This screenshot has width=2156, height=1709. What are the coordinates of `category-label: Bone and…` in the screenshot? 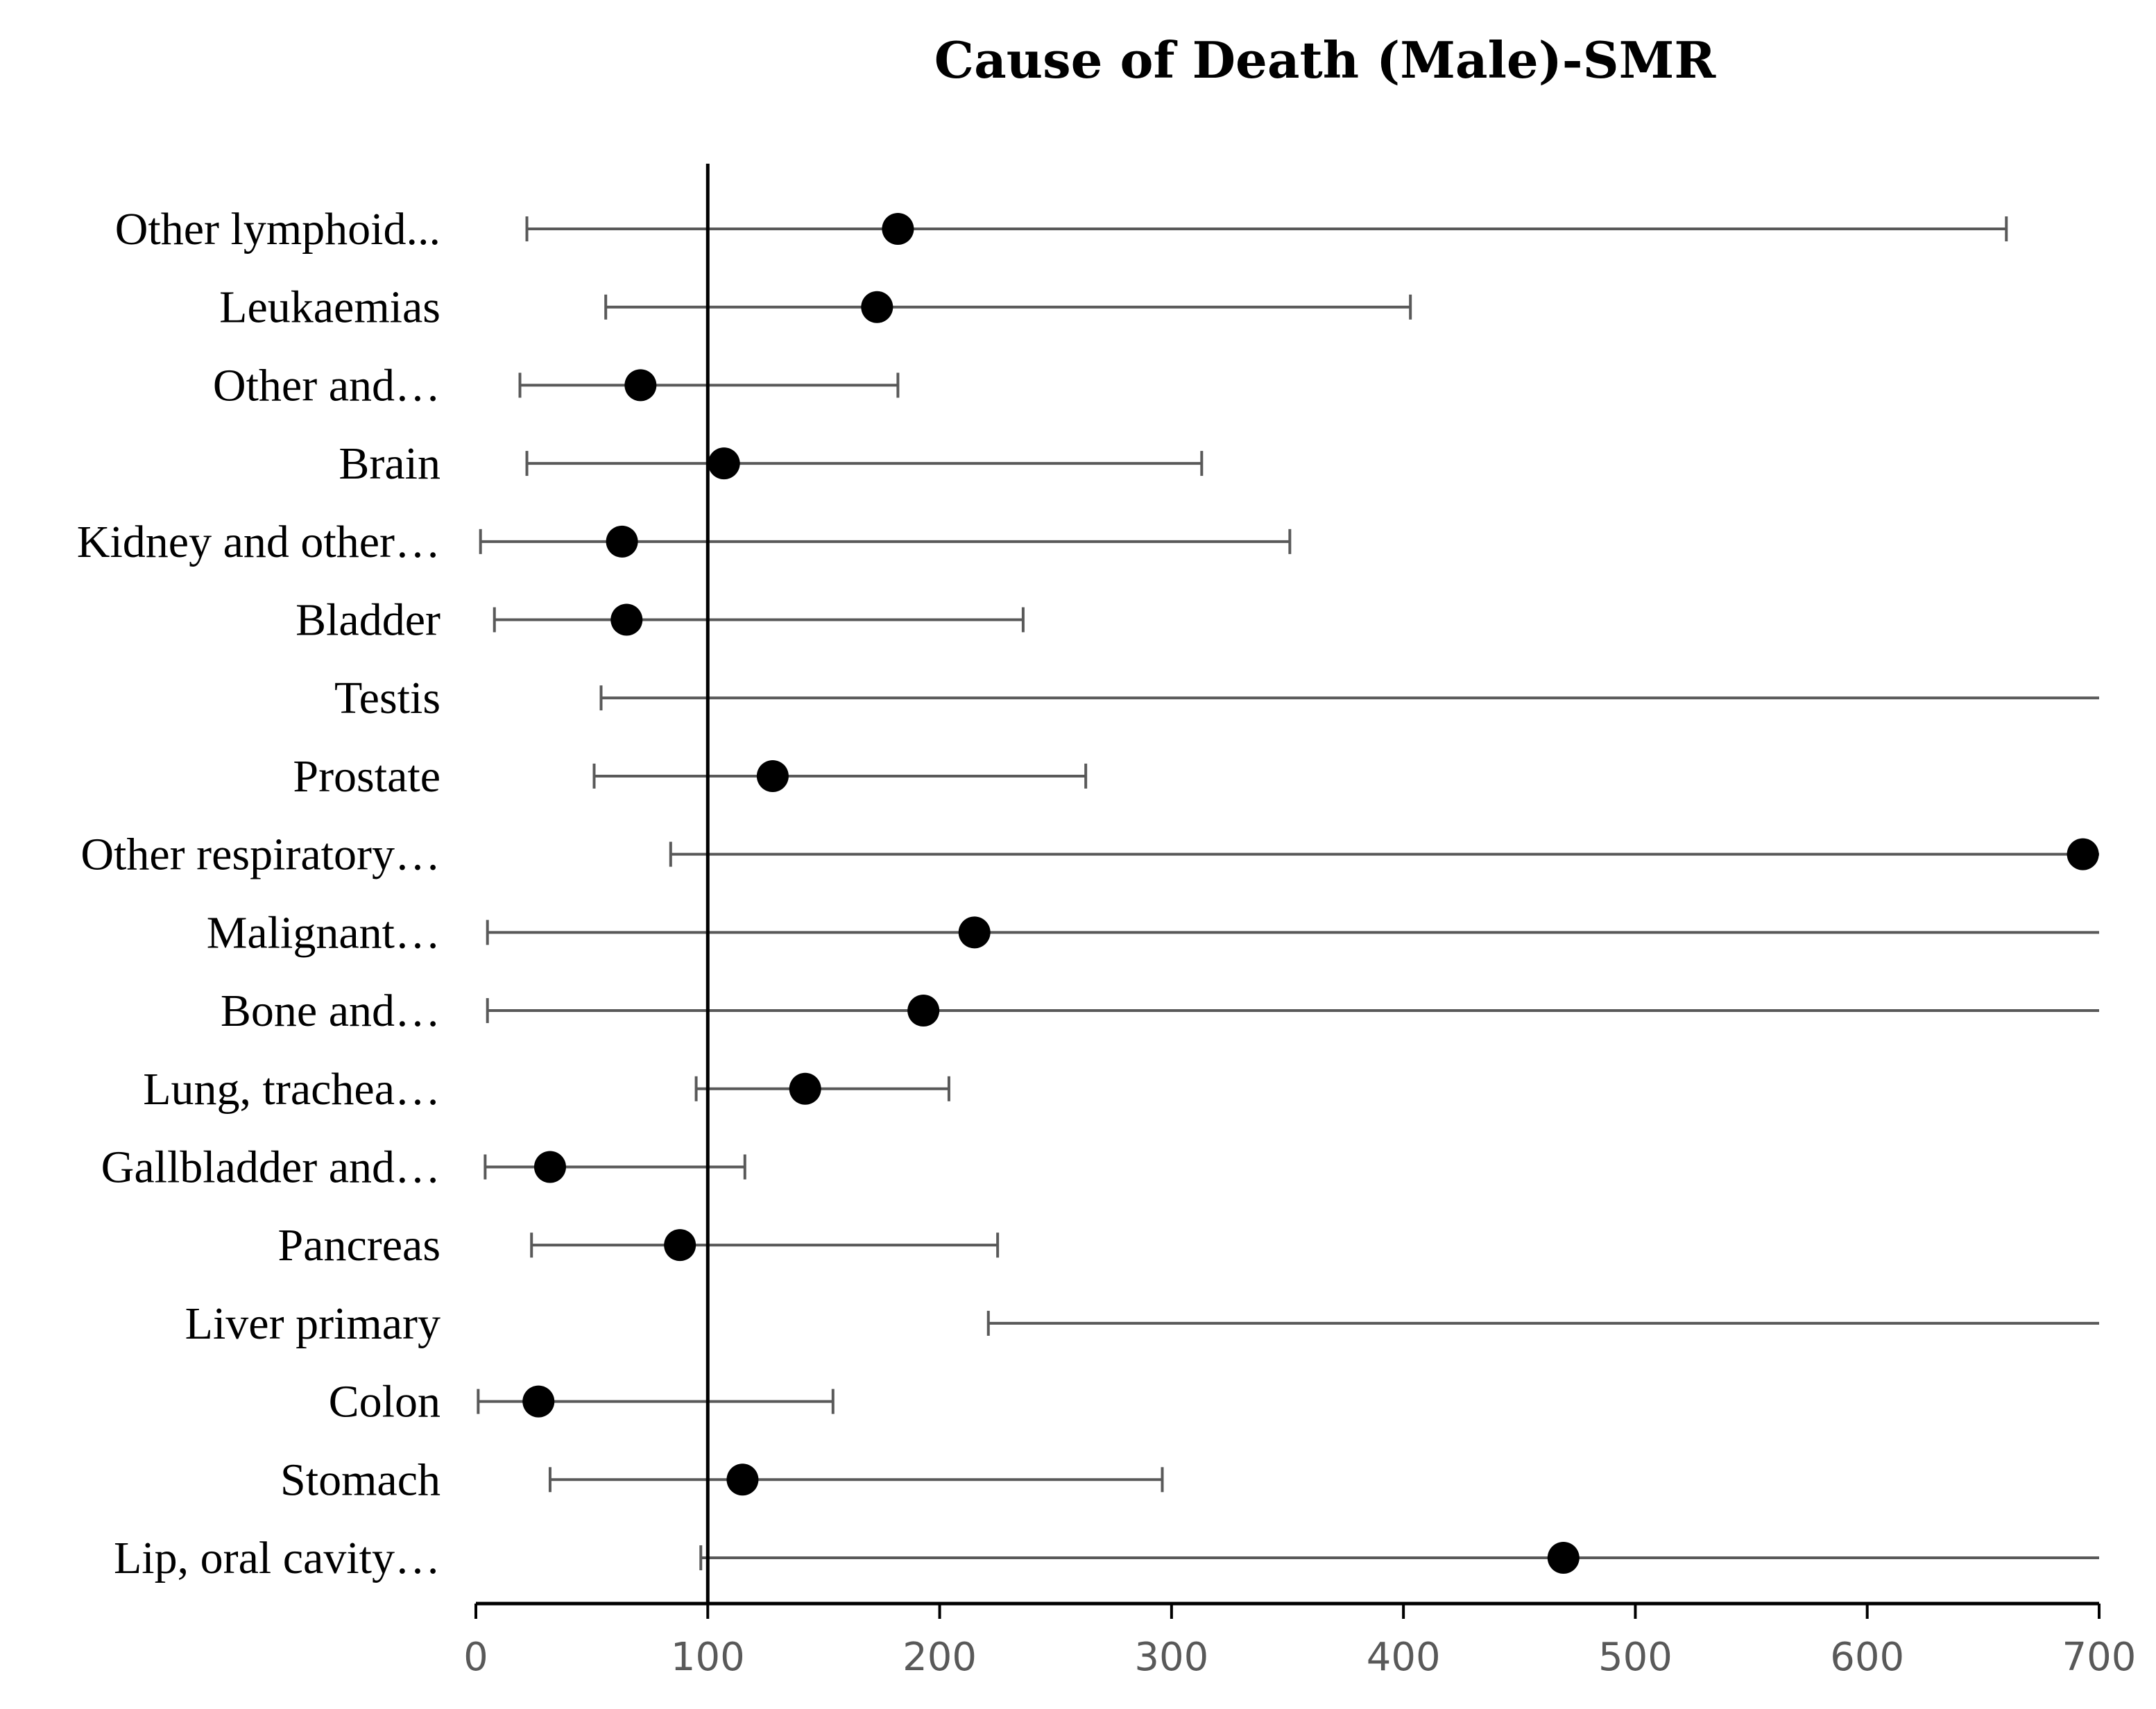 It's located at (330, 1011).